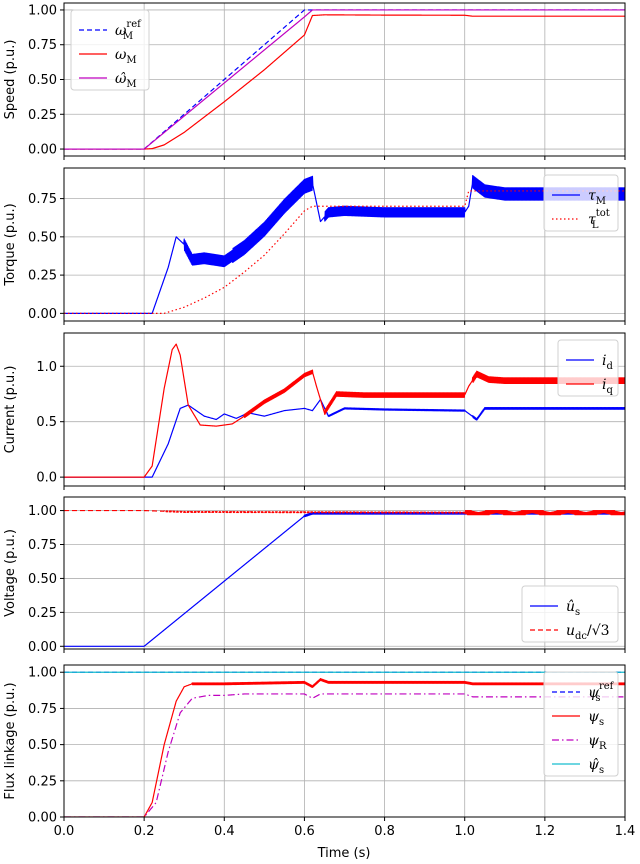 This screenshot has height=864, width=640. I want to click on x-tick-label: 0.6, so click(304, 831).